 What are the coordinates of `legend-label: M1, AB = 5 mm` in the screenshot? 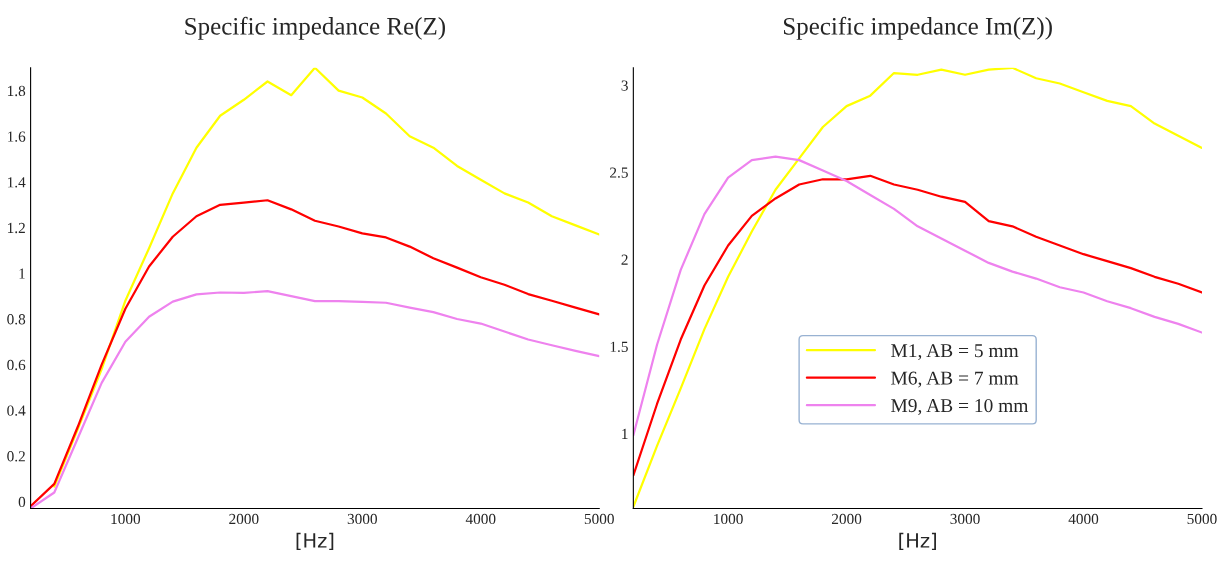 It's located at (955, 352).